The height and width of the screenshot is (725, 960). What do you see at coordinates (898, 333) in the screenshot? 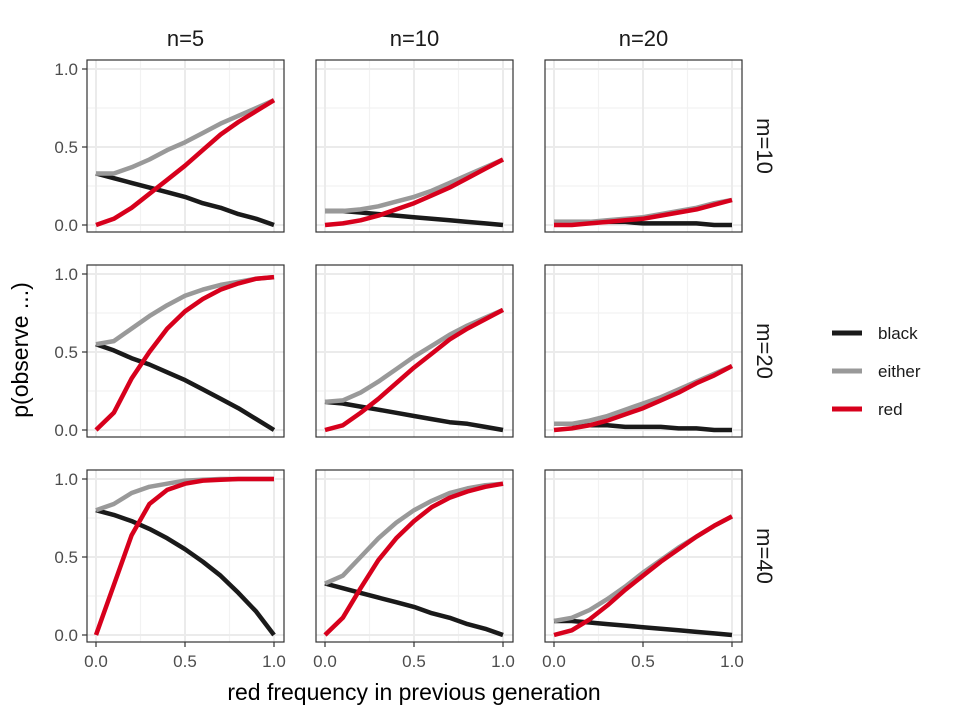
I see `legend-label-black: black` at bounding box center [898, 333].